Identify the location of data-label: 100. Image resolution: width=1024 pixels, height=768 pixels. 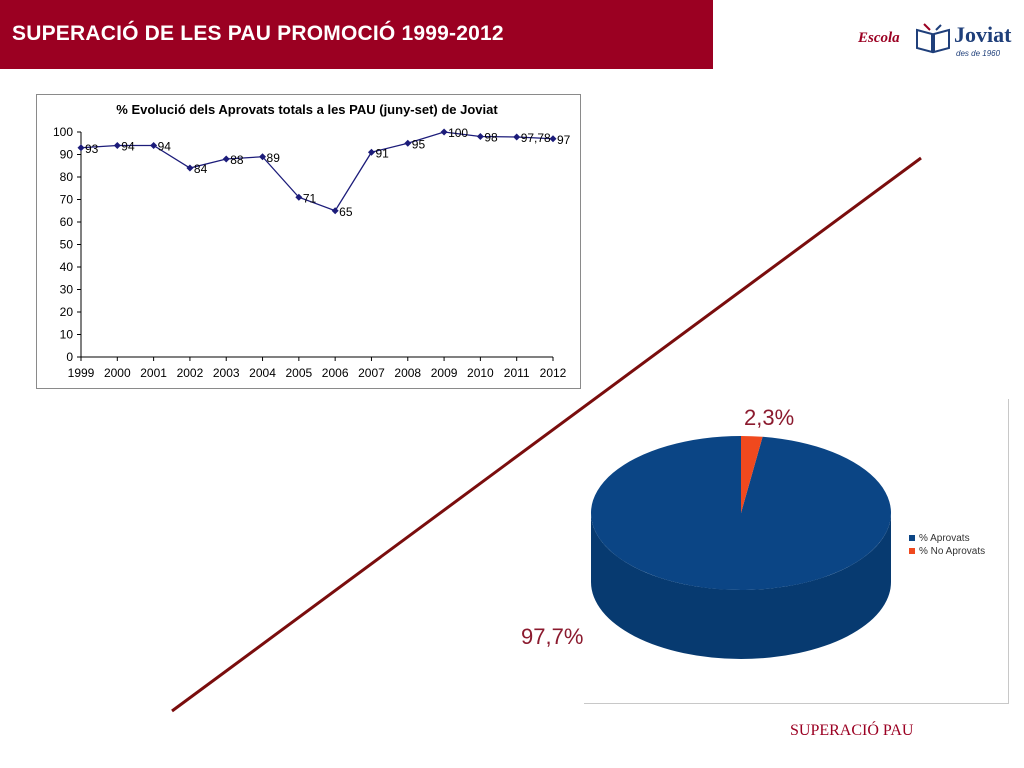
(458, 133).